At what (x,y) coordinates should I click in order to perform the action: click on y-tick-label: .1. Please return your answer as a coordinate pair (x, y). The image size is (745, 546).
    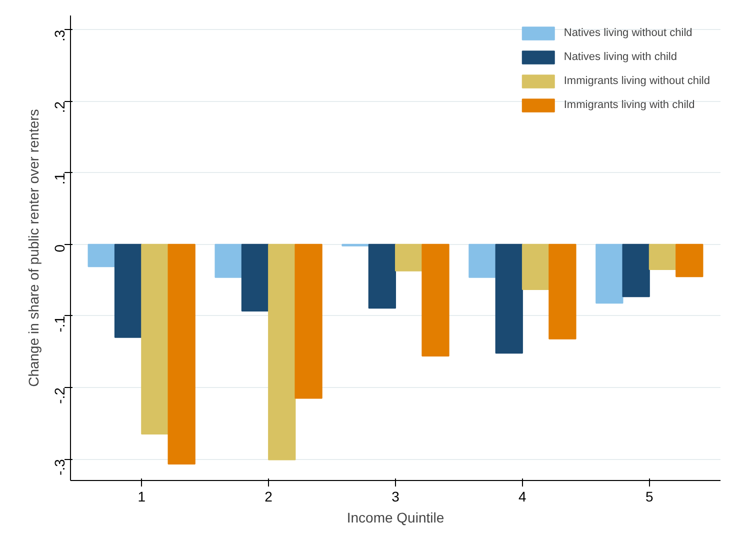
    Looking at the image, I should click on (60, 178).